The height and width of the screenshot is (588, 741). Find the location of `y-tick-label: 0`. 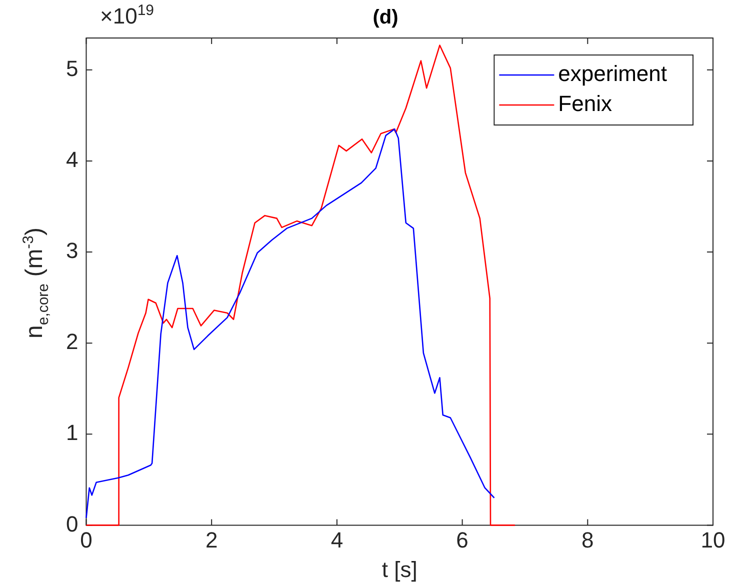

y-tick-label: 0 is located at coordinates (72, 523).